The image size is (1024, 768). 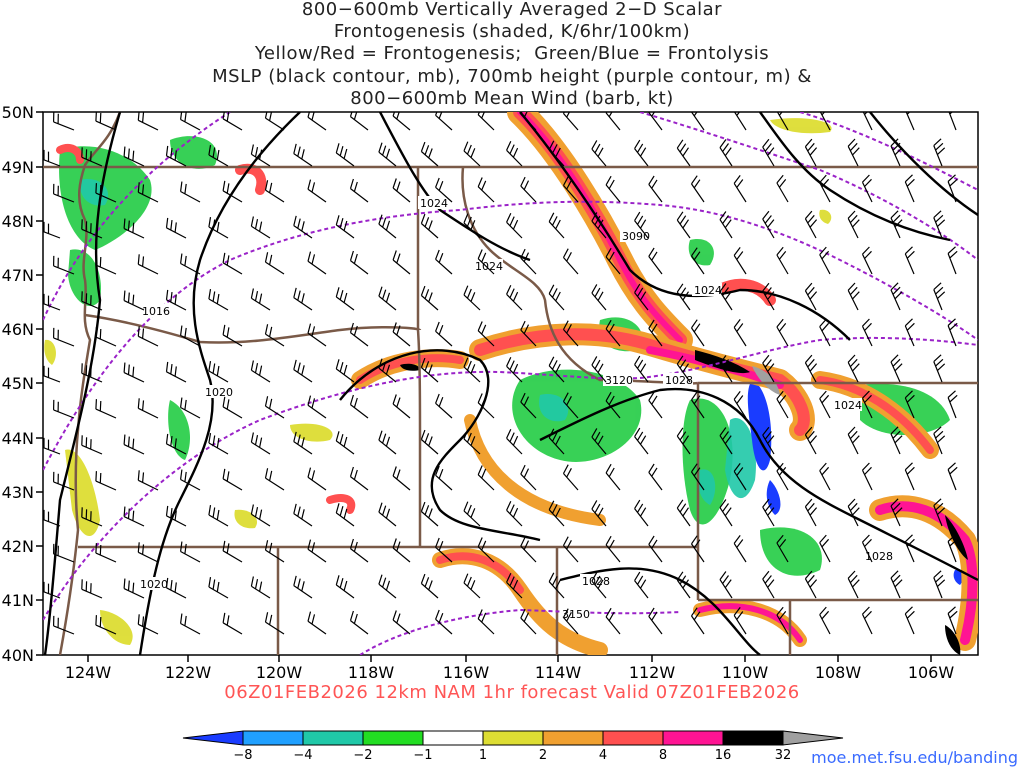 I want to click on colorbar-max-arrow, so click(x=813, y=738).